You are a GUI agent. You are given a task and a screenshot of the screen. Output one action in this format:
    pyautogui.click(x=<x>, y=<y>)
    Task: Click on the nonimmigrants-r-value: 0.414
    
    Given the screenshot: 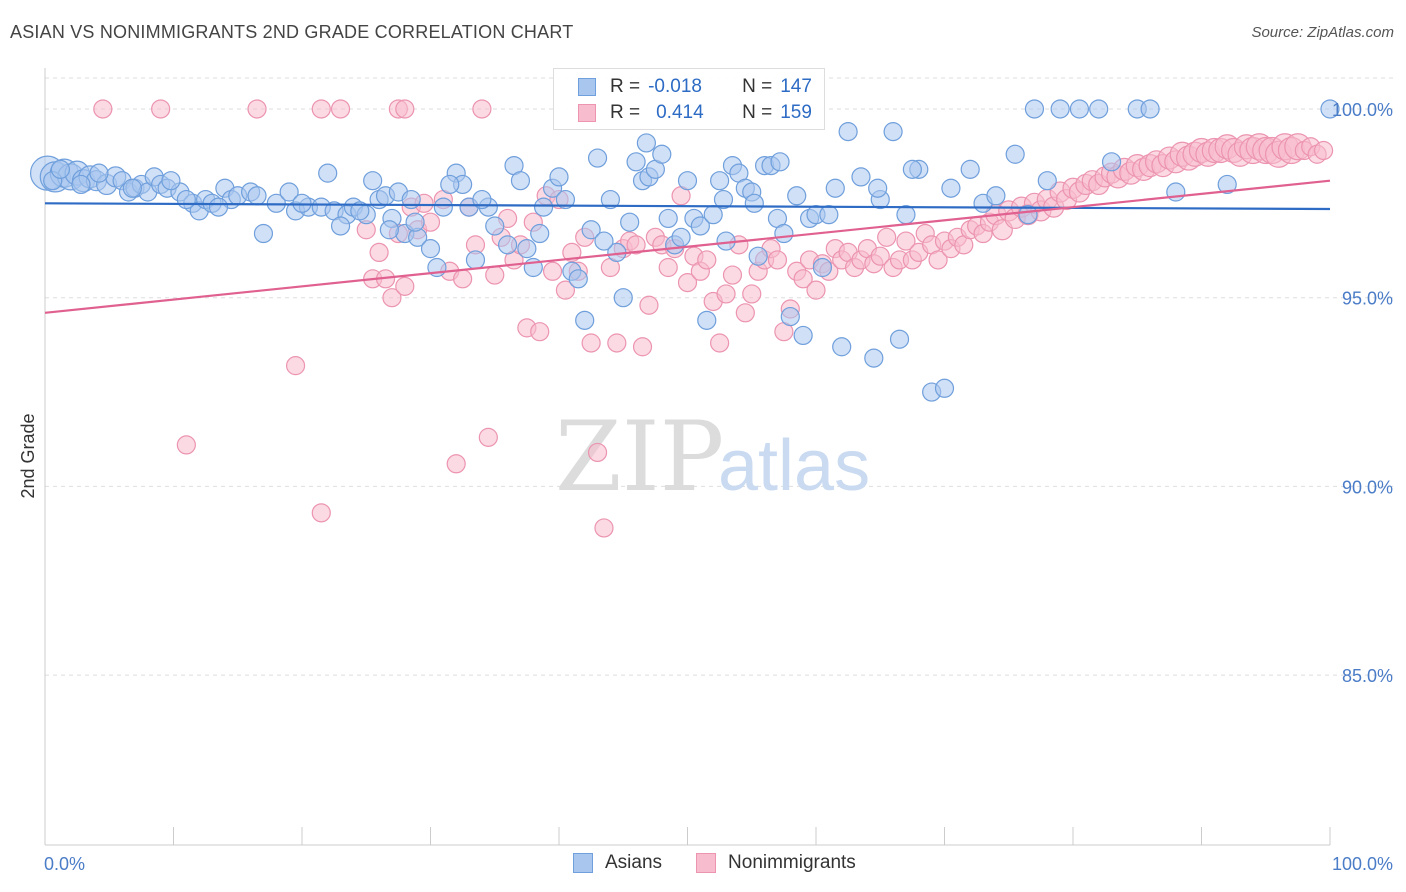 What is the action you would take?
    pyautogui.click(x=680, y=112)
    